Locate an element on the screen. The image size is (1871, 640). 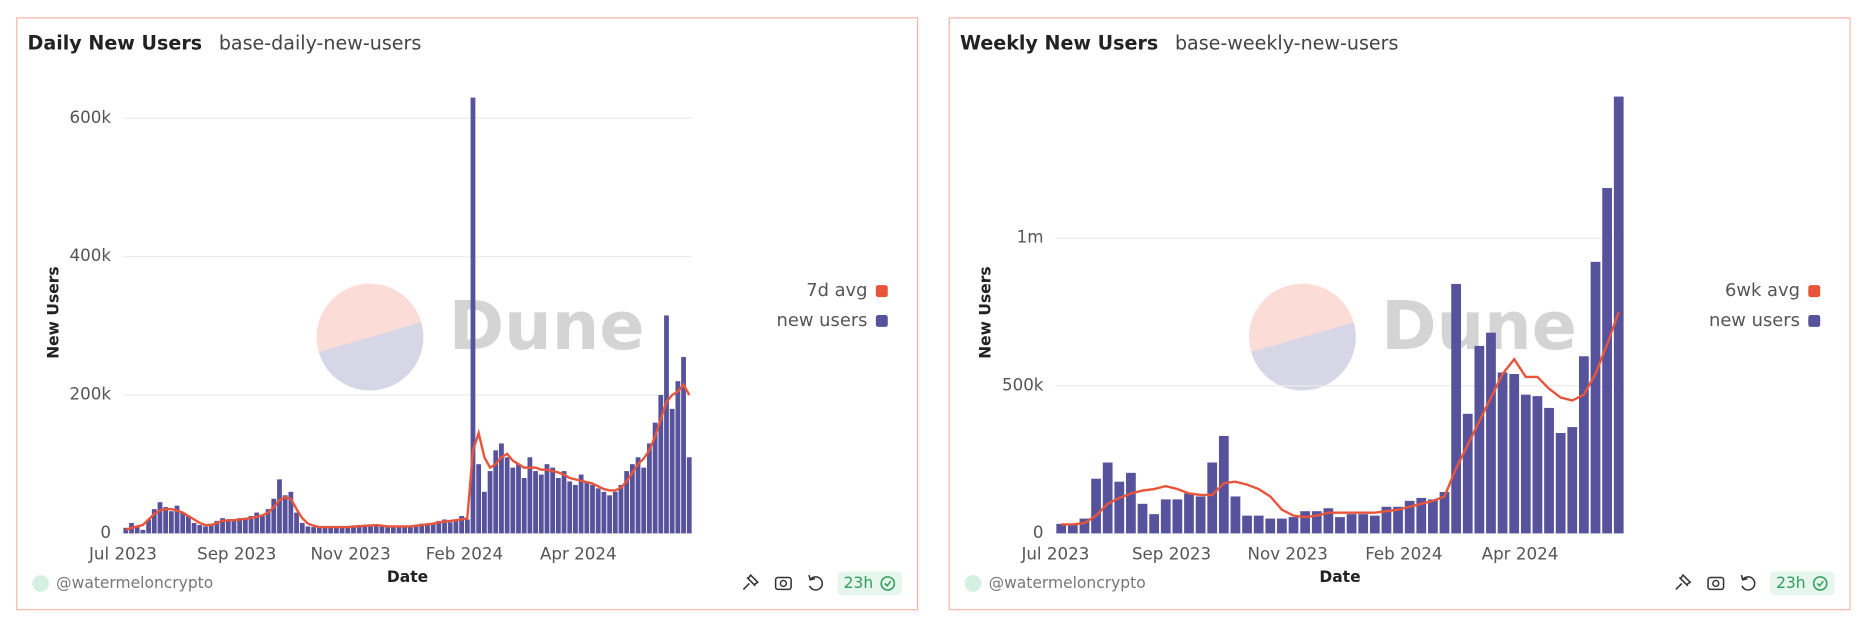
y-tick-label: 0 is located at coordinates (105, 532).